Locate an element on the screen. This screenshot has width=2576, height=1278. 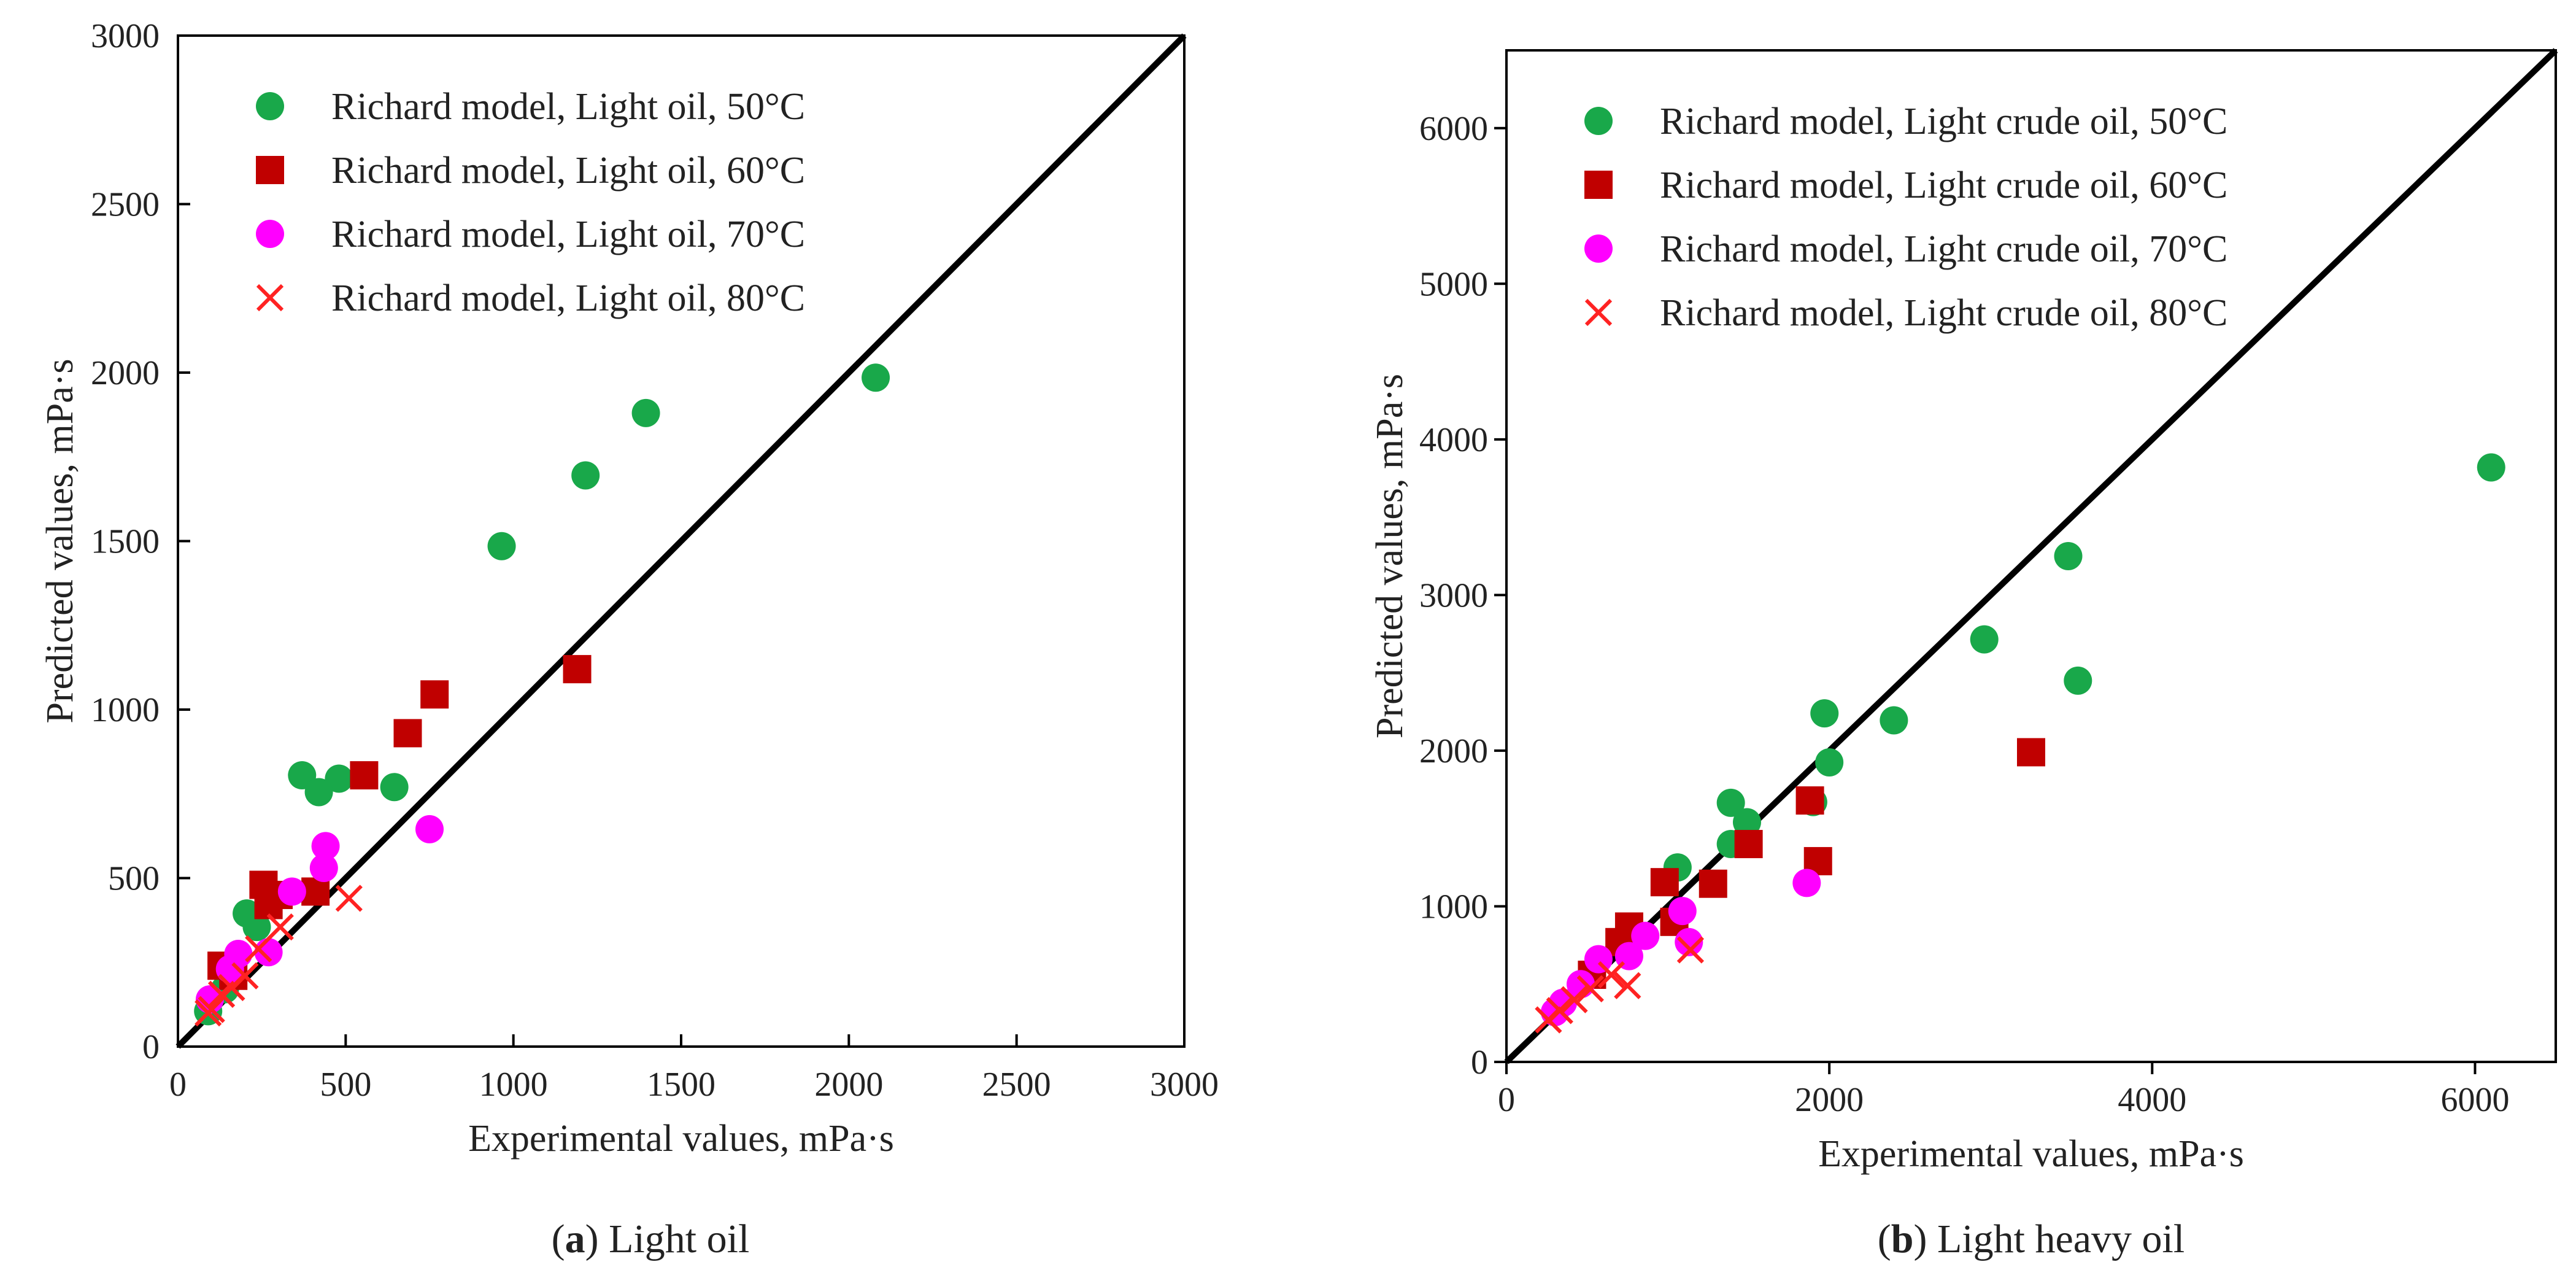
x-tick-label: 2000 is located at coordinates (848, 1085).